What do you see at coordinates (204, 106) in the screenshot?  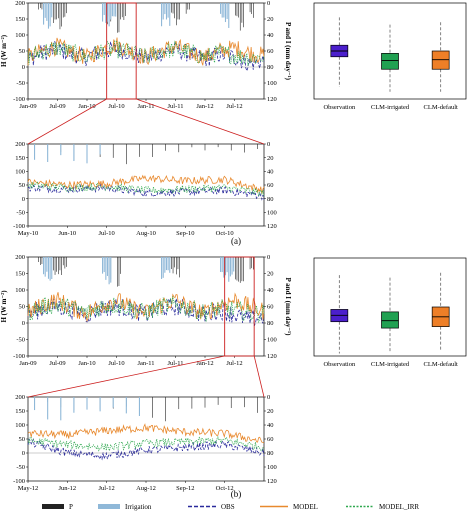 I see `a_main-xtick-label: Jan-12` at bounding box center [204, 106].